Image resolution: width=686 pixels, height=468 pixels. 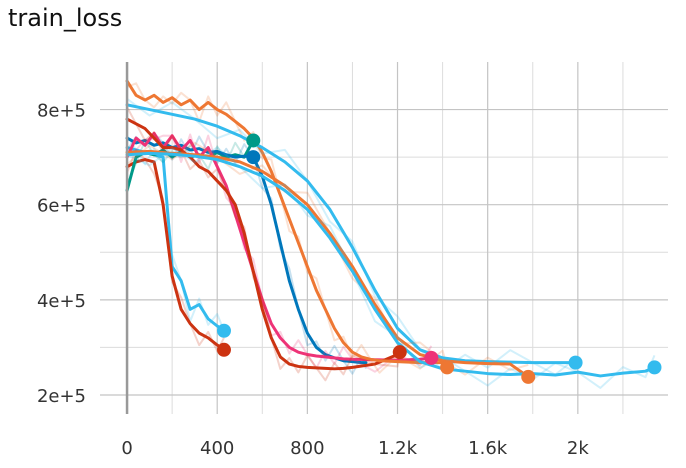 I want to click on y-tick-label: 6e+5, so click(x=61, y=206).